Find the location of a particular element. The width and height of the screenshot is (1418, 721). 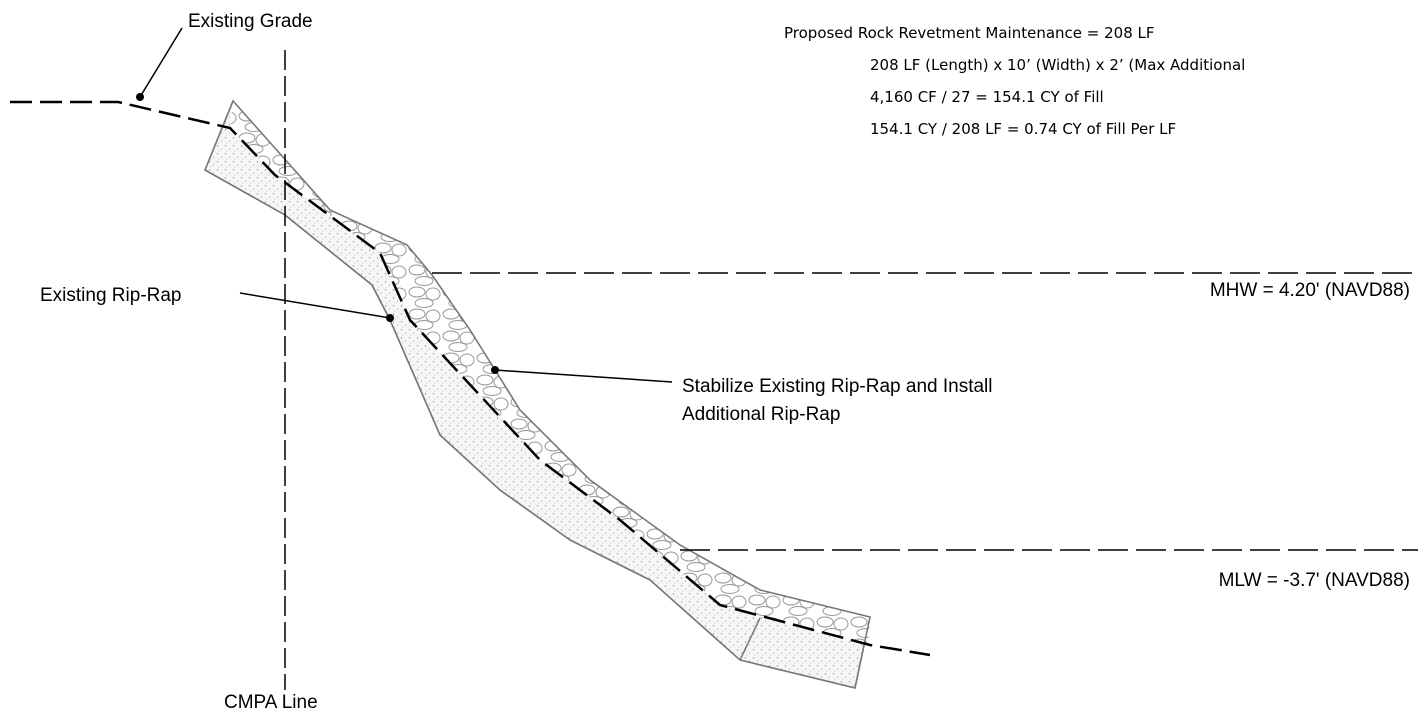

mlw-label: MLW = -3.7' (NAVD88) is located at coordinates (1314, 580).